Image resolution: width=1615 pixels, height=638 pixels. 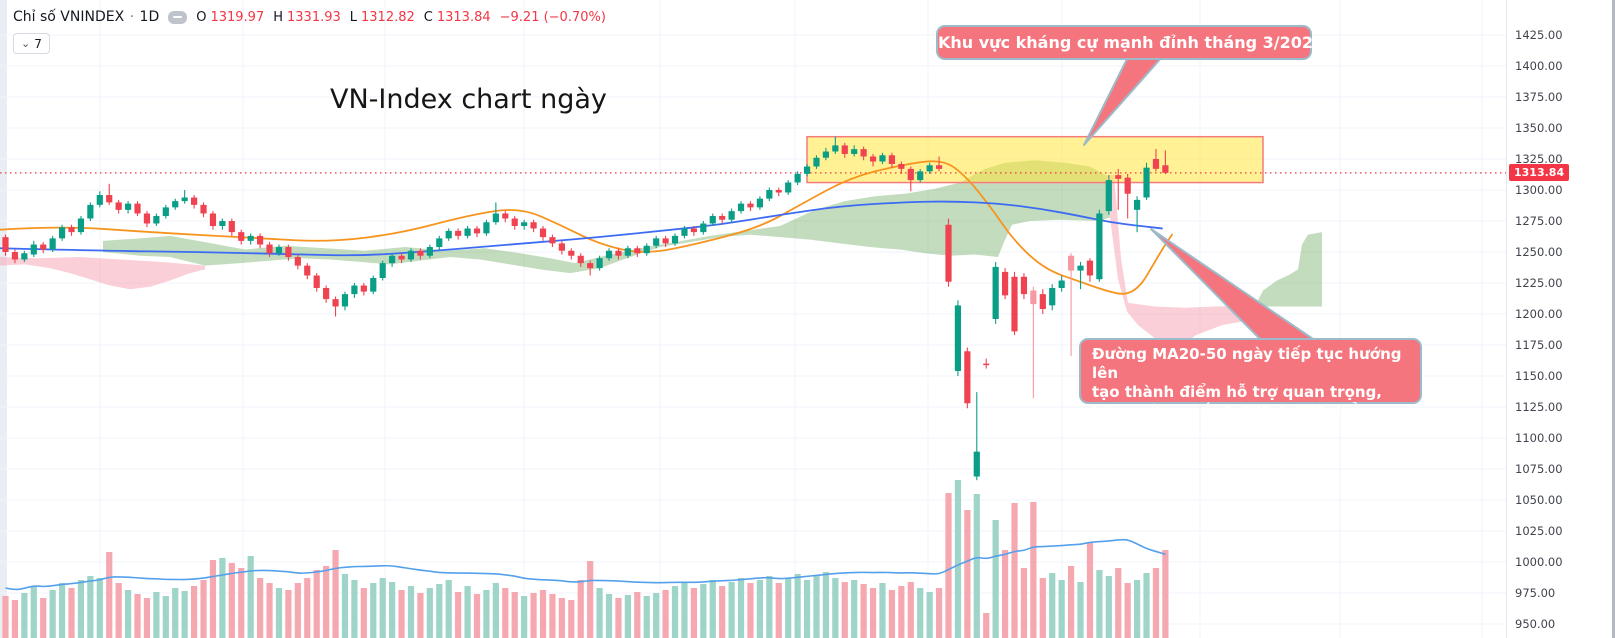 What do you see at coordinates (1232, 411) in the screenshot?
I see `annotation-support-line3: tương ứng mốc 1.270-1.280 điểm` at bounding box center [1232, 411].